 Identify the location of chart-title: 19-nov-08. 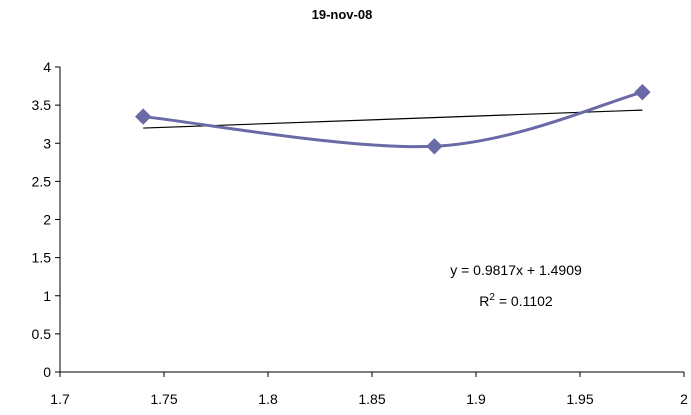
(342, 14).